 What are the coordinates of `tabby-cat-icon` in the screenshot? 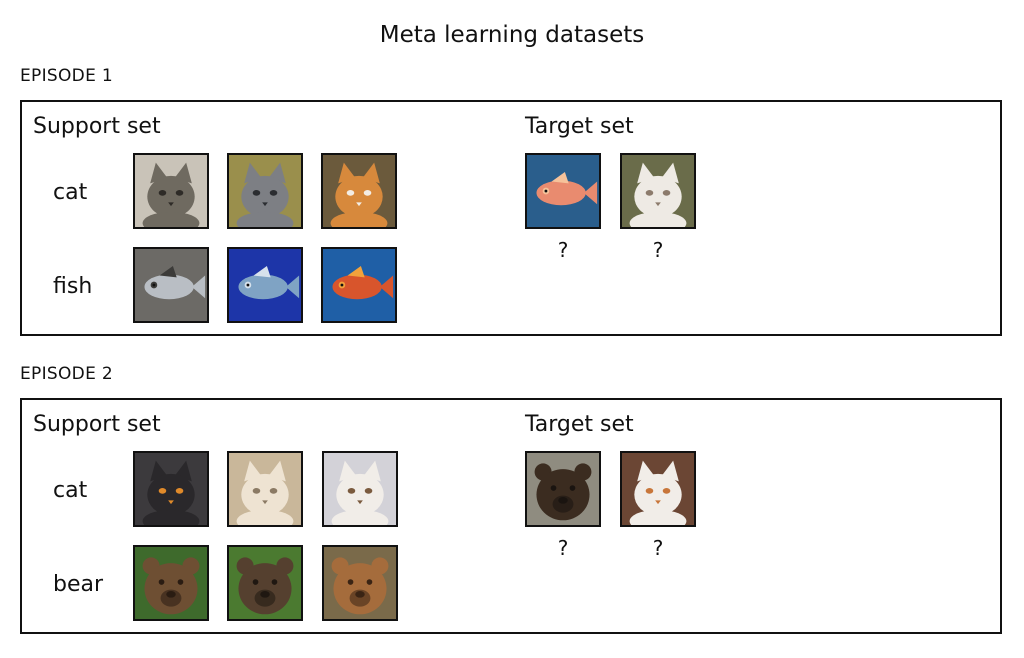 It's located at (171, 191).